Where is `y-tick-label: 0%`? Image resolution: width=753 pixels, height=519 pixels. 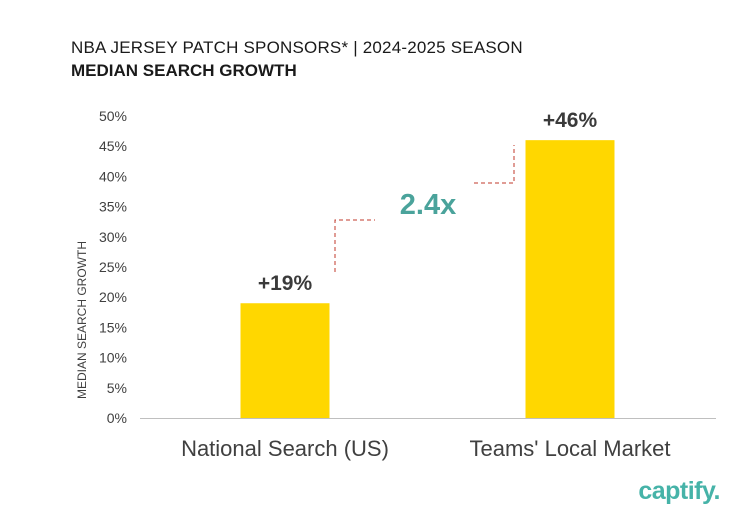 y-tick-label: 0% is located at coordinates (117, 418).